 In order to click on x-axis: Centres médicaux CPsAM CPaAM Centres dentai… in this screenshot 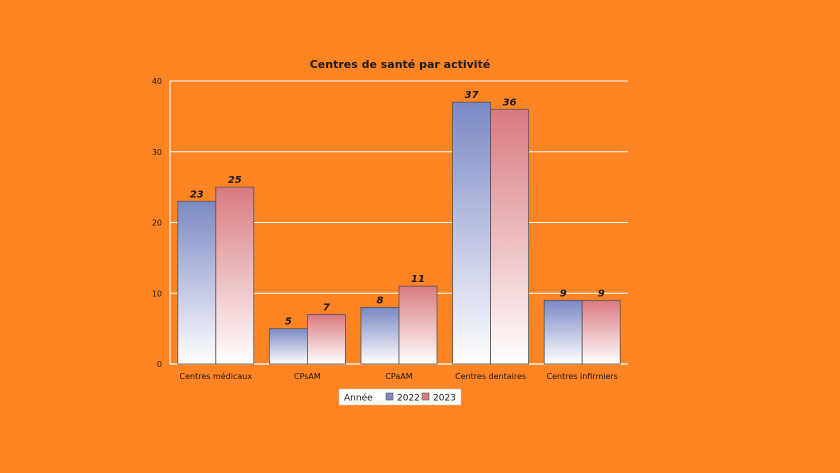, I will do `click(399, 376)`.